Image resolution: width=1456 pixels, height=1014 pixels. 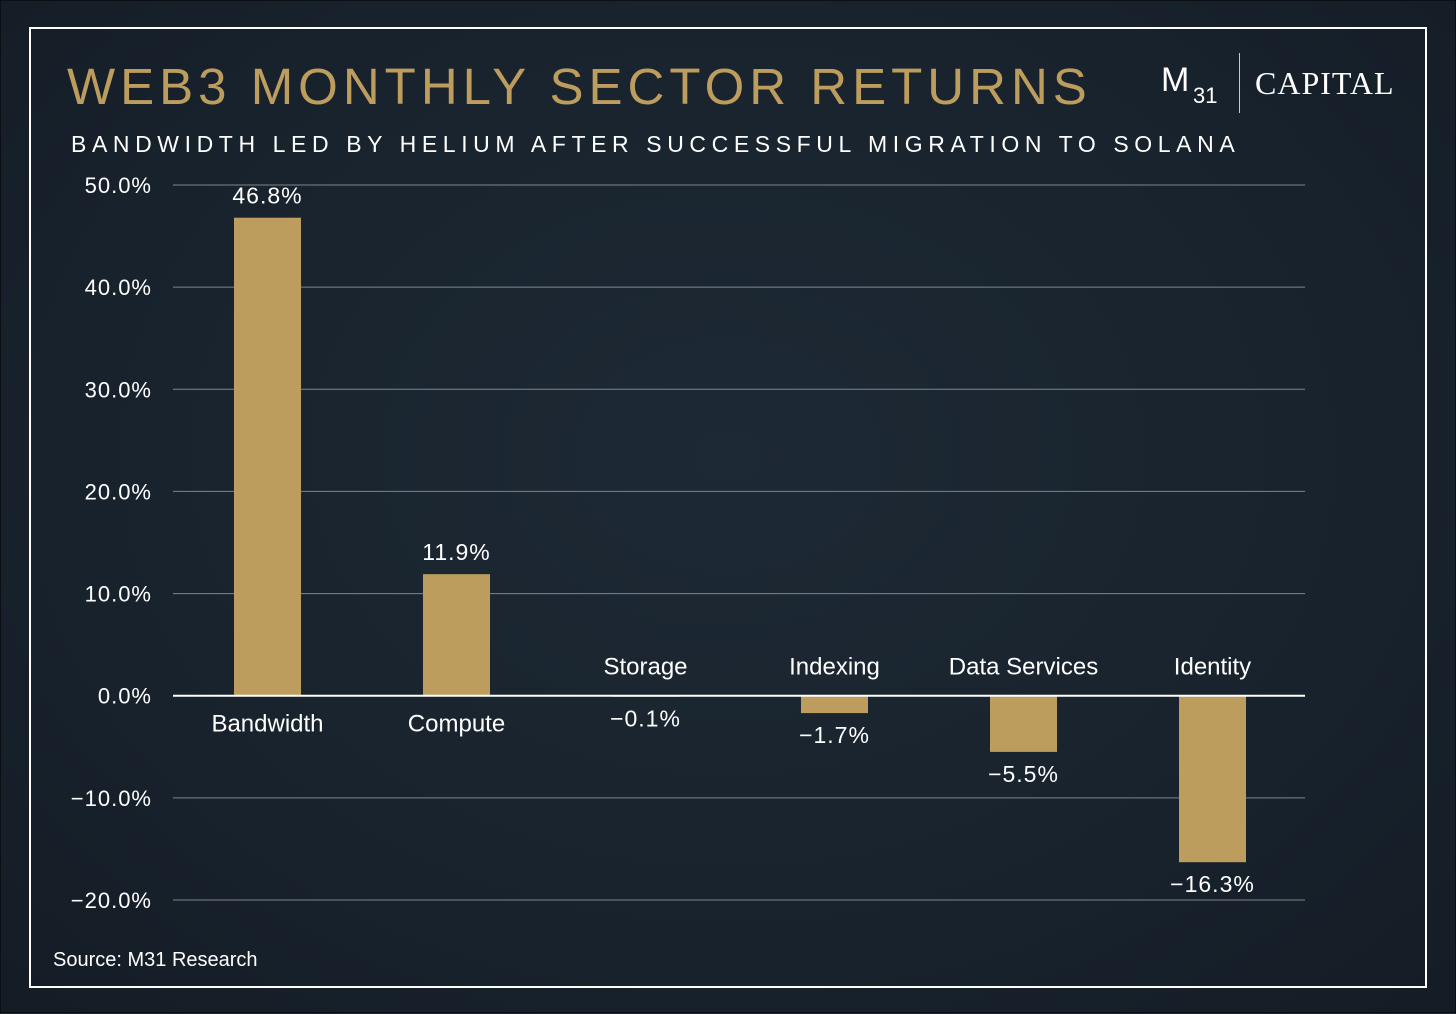 I want to click on y-tick-label: 50.0%, so click(x=118, y=185).